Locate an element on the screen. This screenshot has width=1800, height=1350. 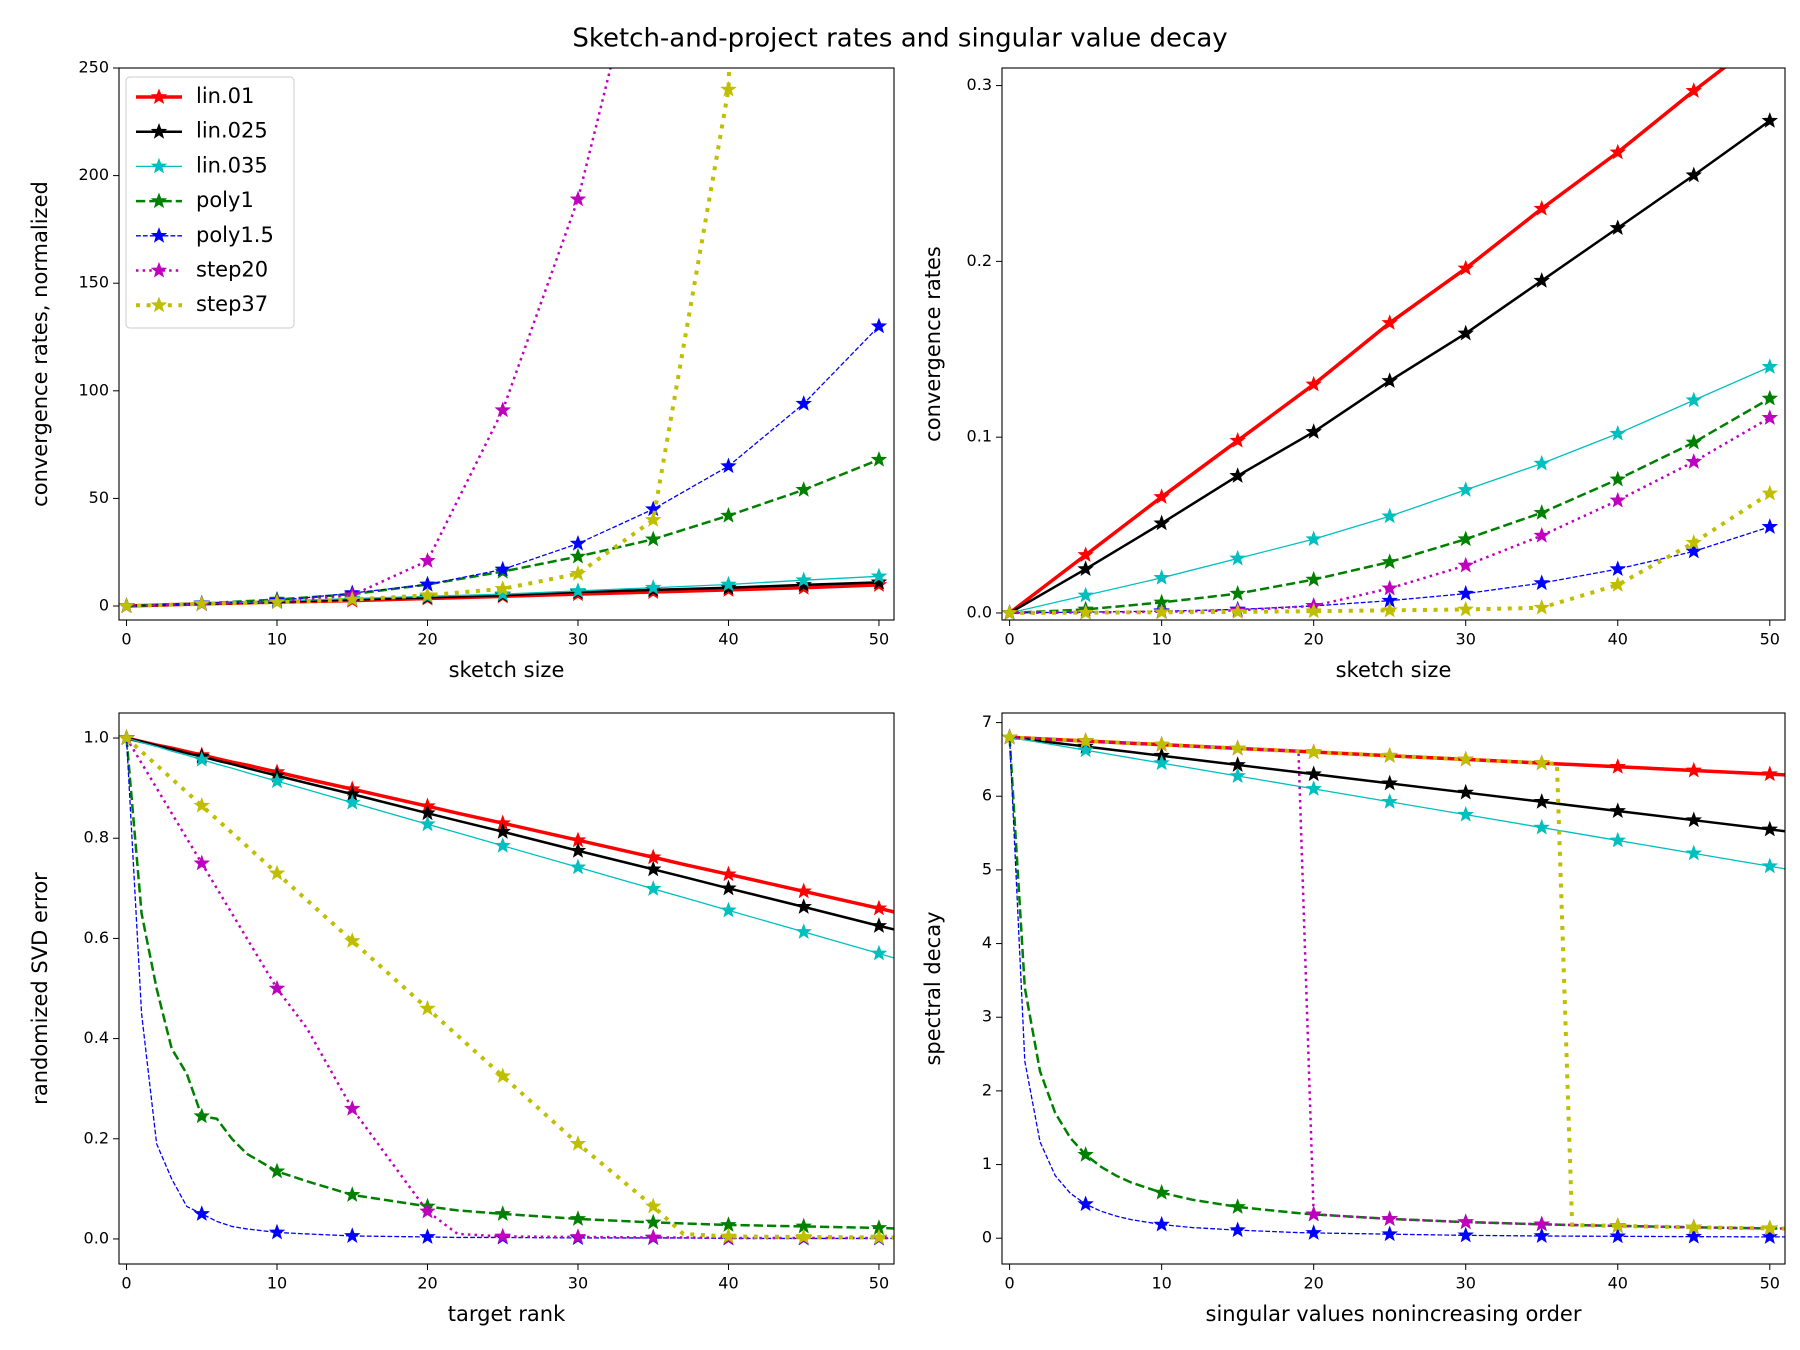
y-tick-label: 0.6 is located at coordinates (96, 937).